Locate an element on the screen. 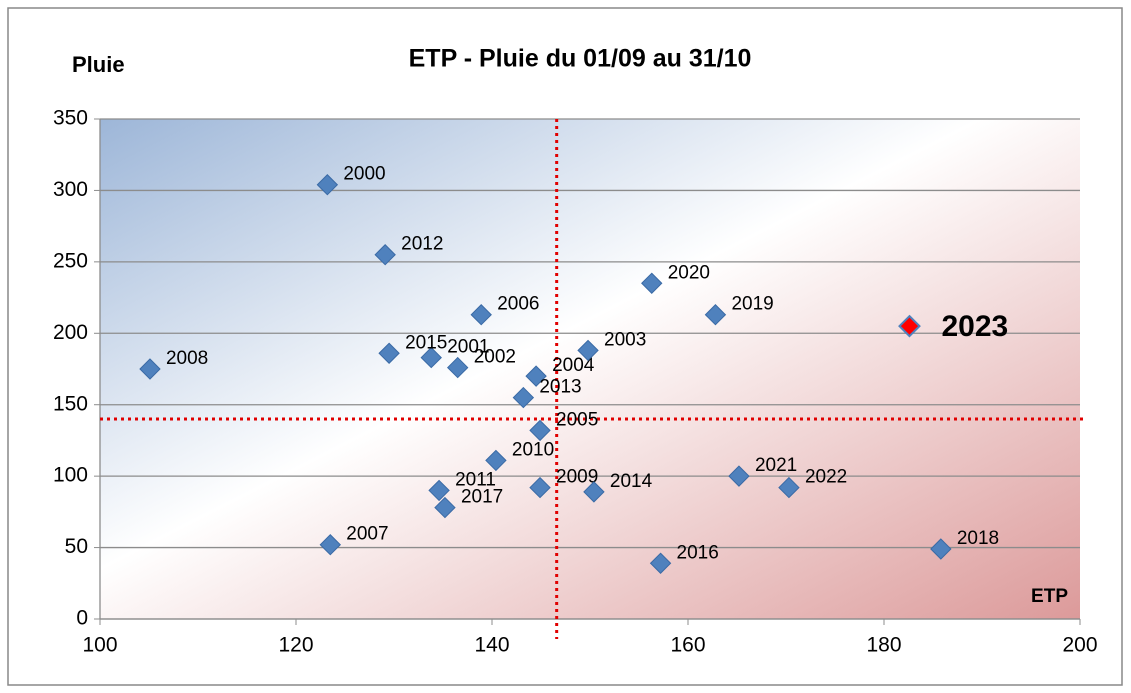  x-tick-label: 200 is located at coordinates (1079, 645).